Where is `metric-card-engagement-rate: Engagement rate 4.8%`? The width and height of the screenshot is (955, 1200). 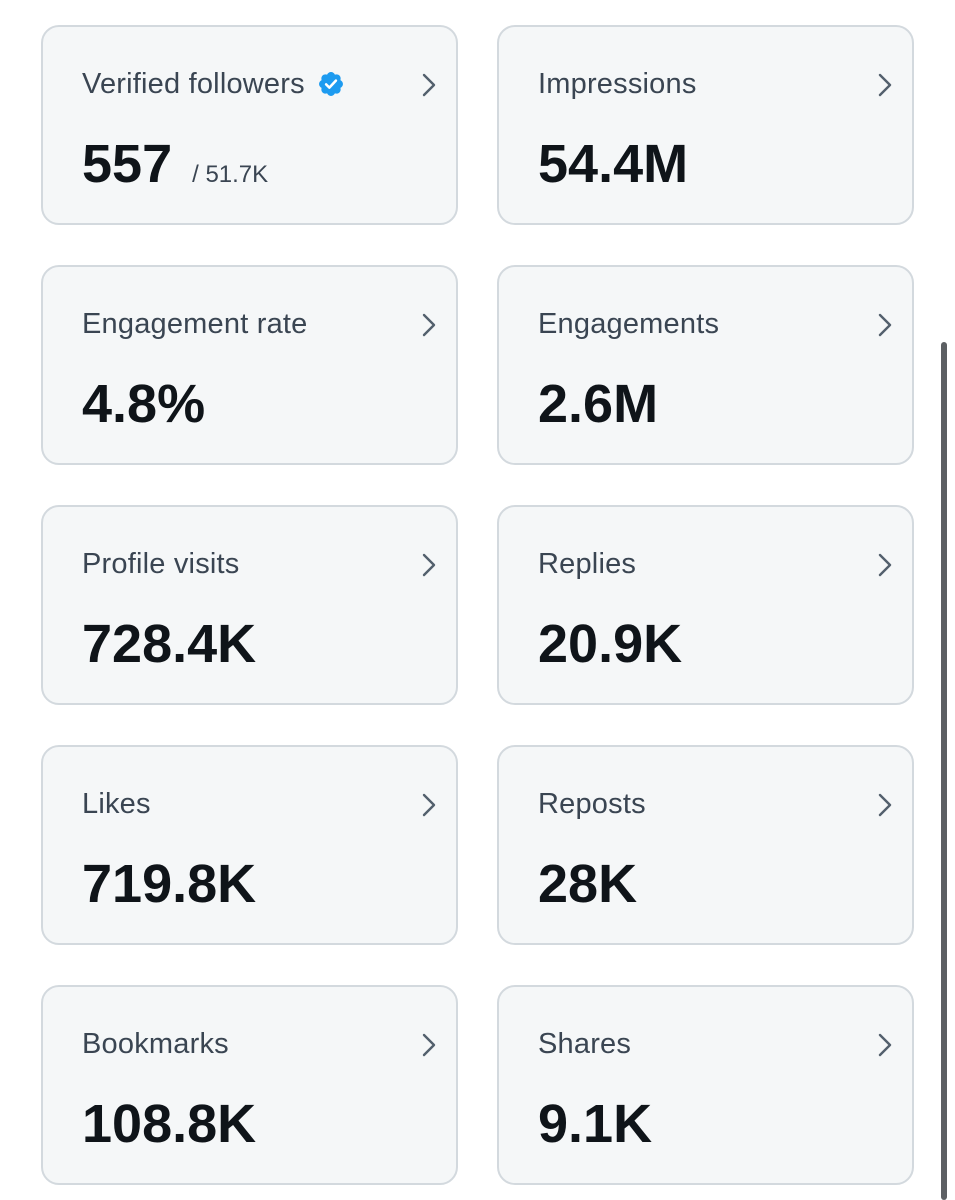
metric-card-engagement-rate: Engagement rate 4.8% is located at coordinates (249, 365).